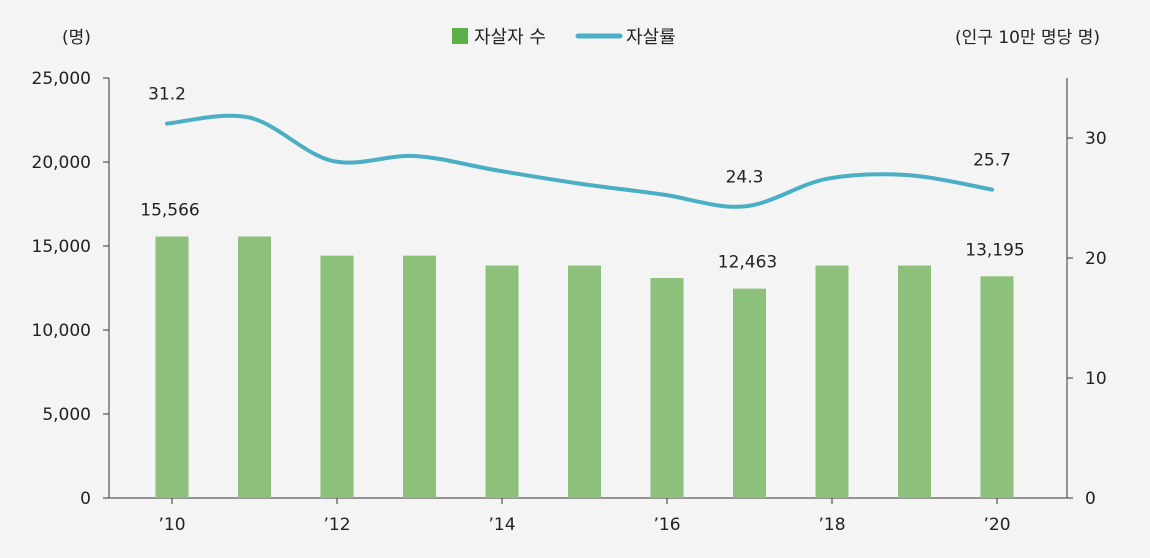 The width and height of the screenshot is (1150, 558). What do you see at coordinates (169, 210) in the screenshot?
I see `bar-value-label: 15,566` at bounding box center [169, 210].